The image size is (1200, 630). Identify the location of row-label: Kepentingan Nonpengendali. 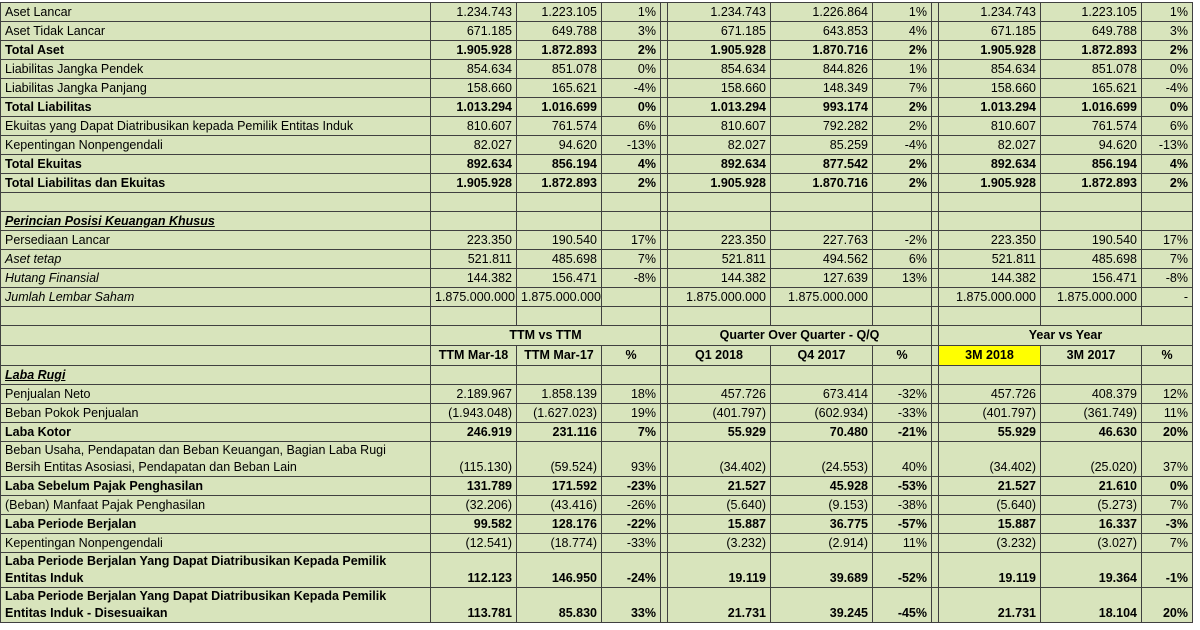
(215, 145).